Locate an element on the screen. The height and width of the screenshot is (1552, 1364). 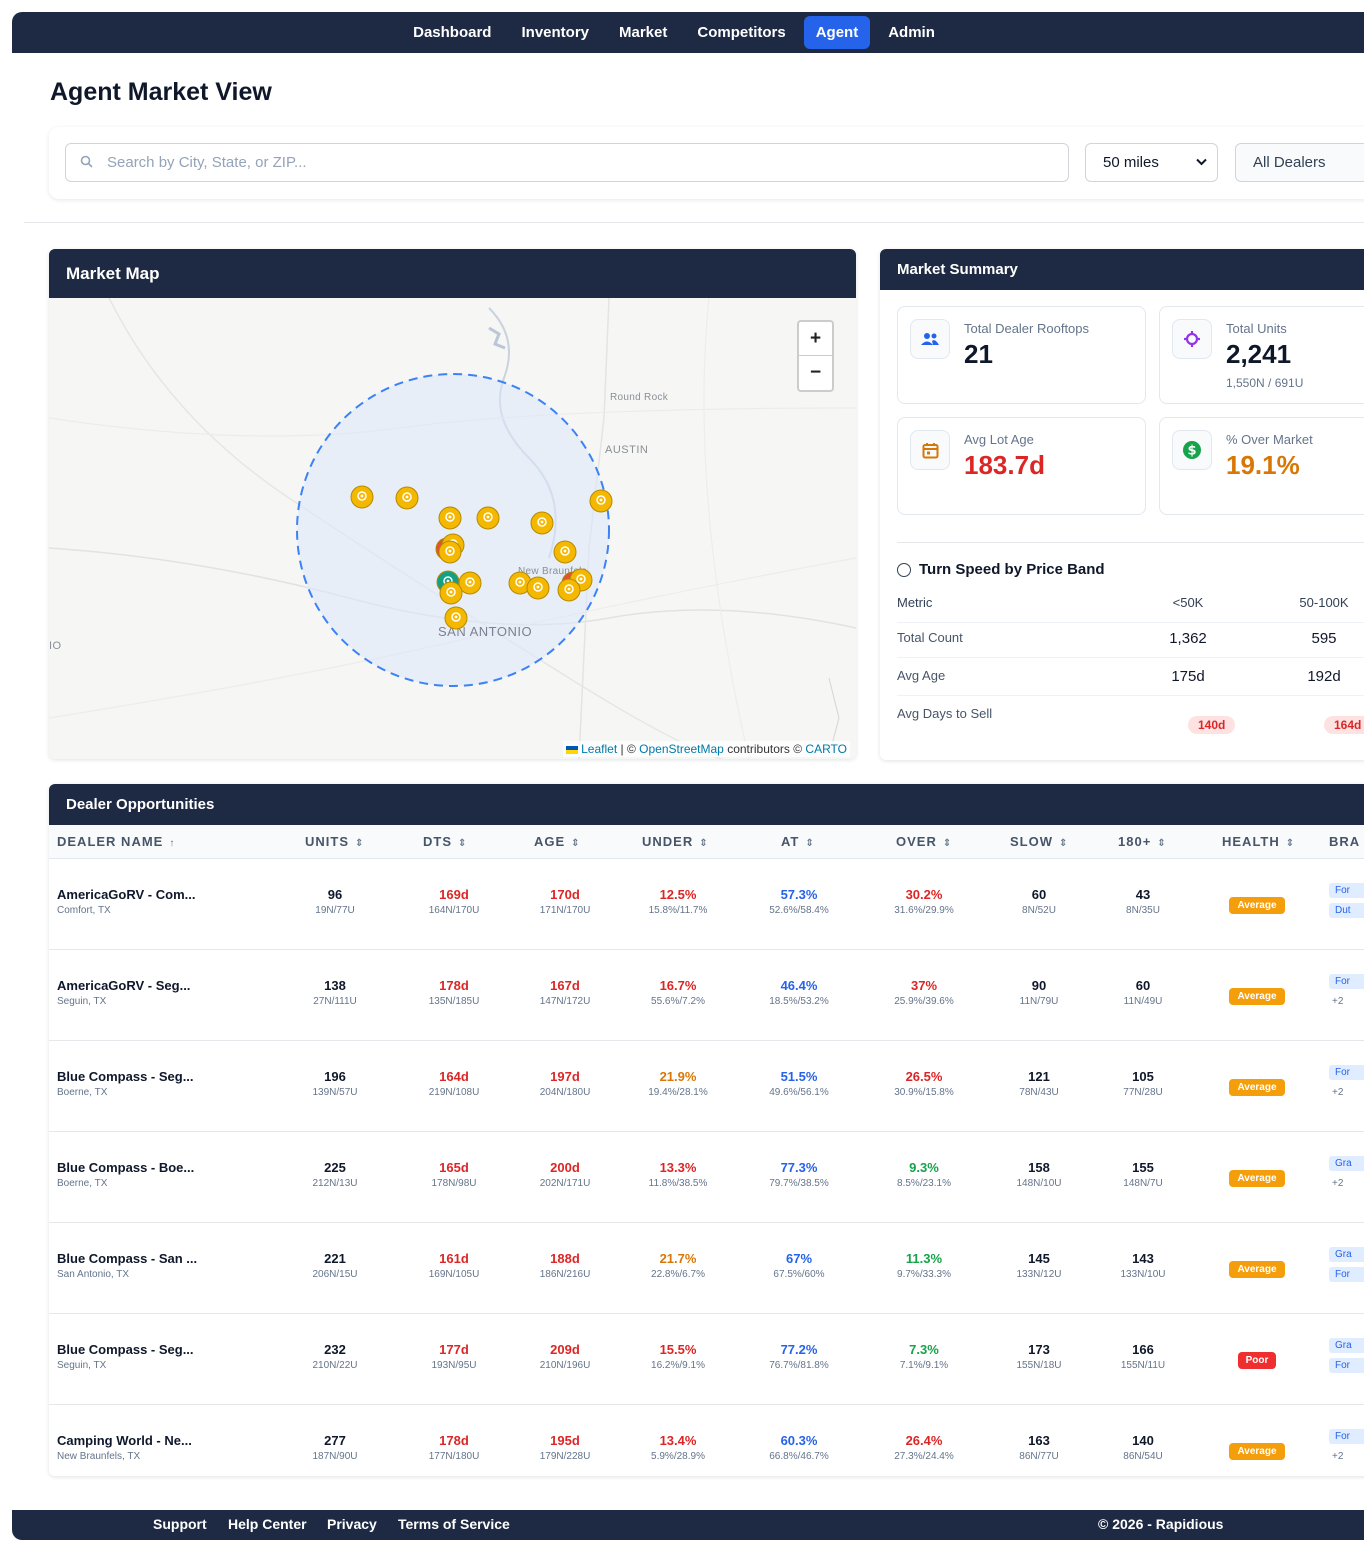
cell-units: 225 212N/13U is located at coordinates (335, 1174).